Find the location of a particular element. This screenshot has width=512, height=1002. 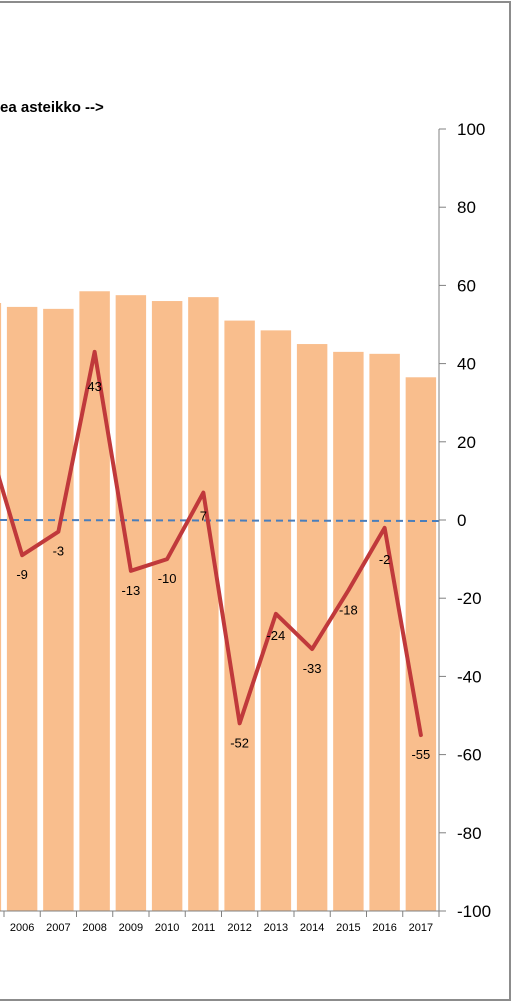

data-label-2006: -9 is located at coordinates (22, 574).